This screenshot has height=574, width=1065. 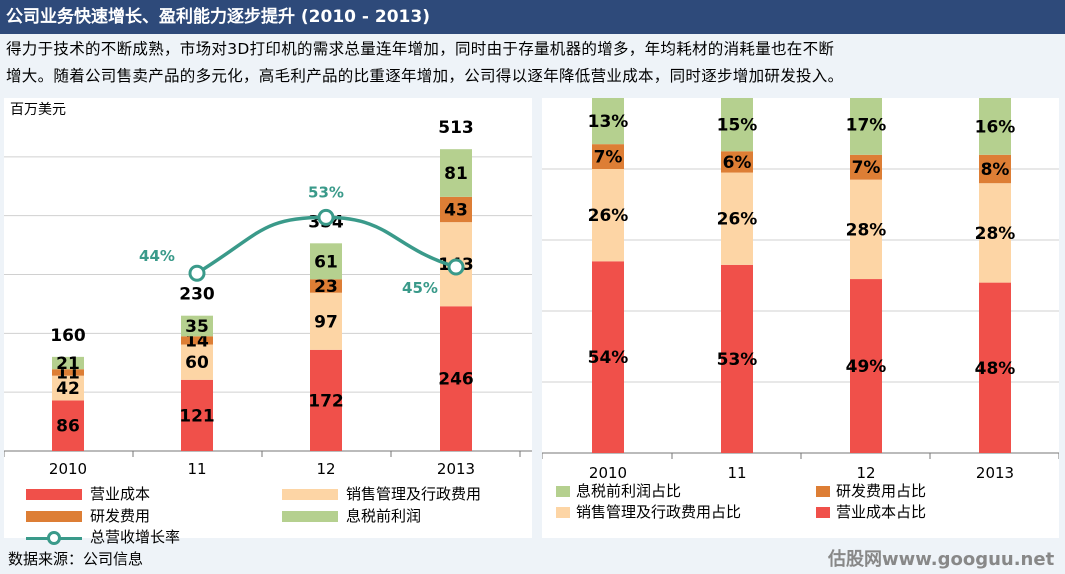 I want to click on legend-swatch-profit, so click(x=310, y=516).